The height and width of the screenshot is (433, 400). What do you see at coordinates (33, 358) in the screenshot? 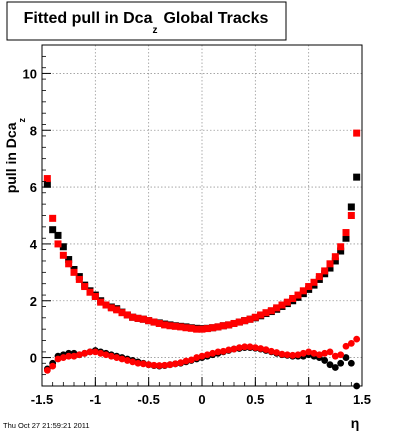
I see `y-tick-label: 0` at bounding box center [33, 358].